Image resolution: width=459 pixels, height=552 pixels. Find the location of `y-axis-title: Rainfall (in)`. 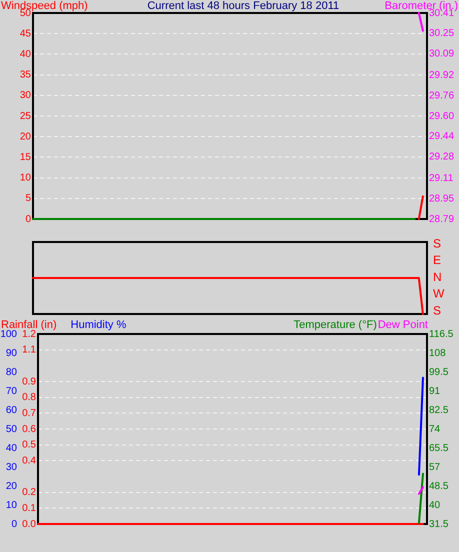

y-axis-title: Rainfall (in) is located at coordinates (29, 325).